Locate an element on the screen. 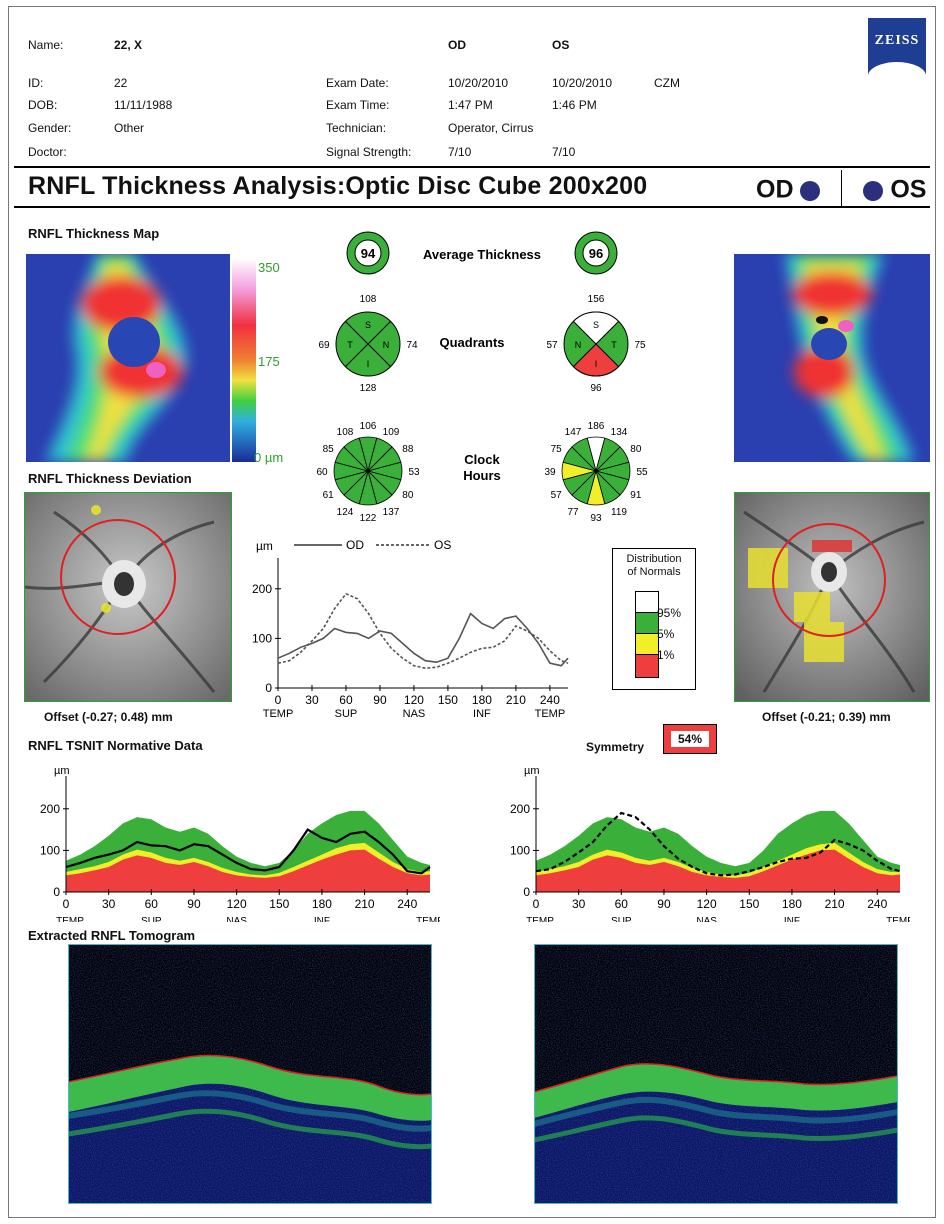  svg-text: I is located at coordinates (368, 364).